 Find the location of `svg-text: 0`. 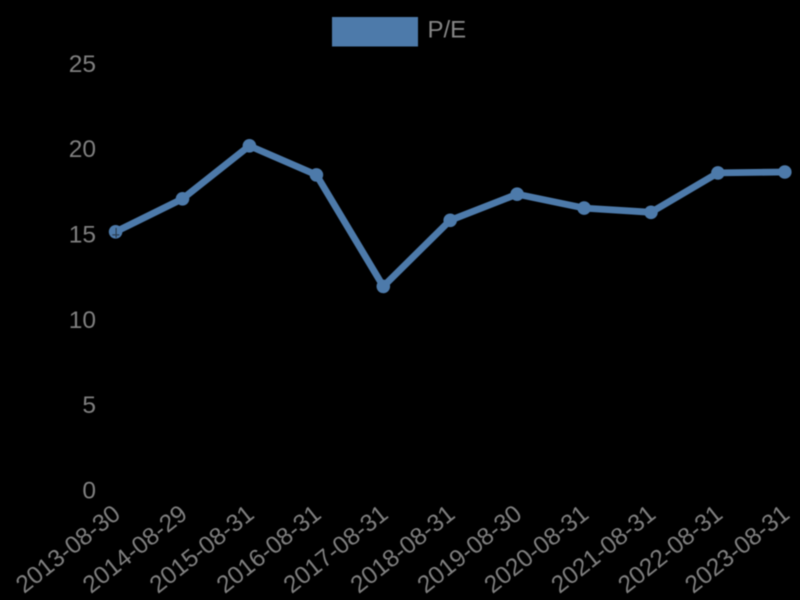

svg-text: 0 is located at coordinates (89, 491).